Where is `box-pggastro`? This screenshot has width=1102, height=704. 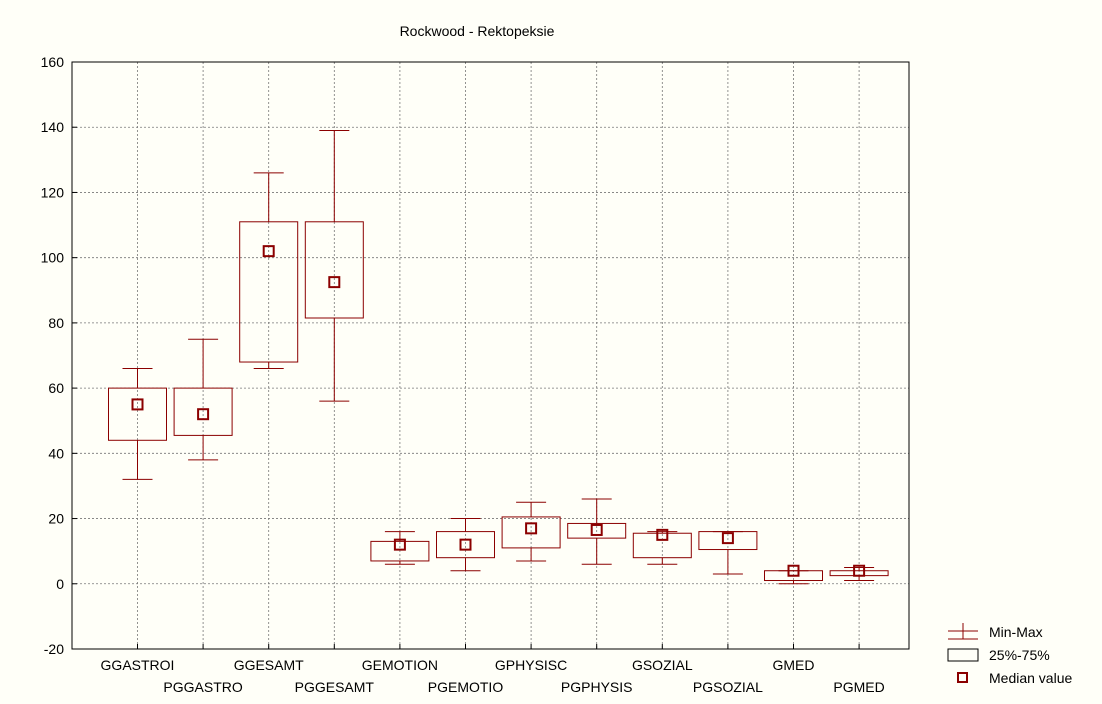 box-pggastro is located at coordinates (203, 399).